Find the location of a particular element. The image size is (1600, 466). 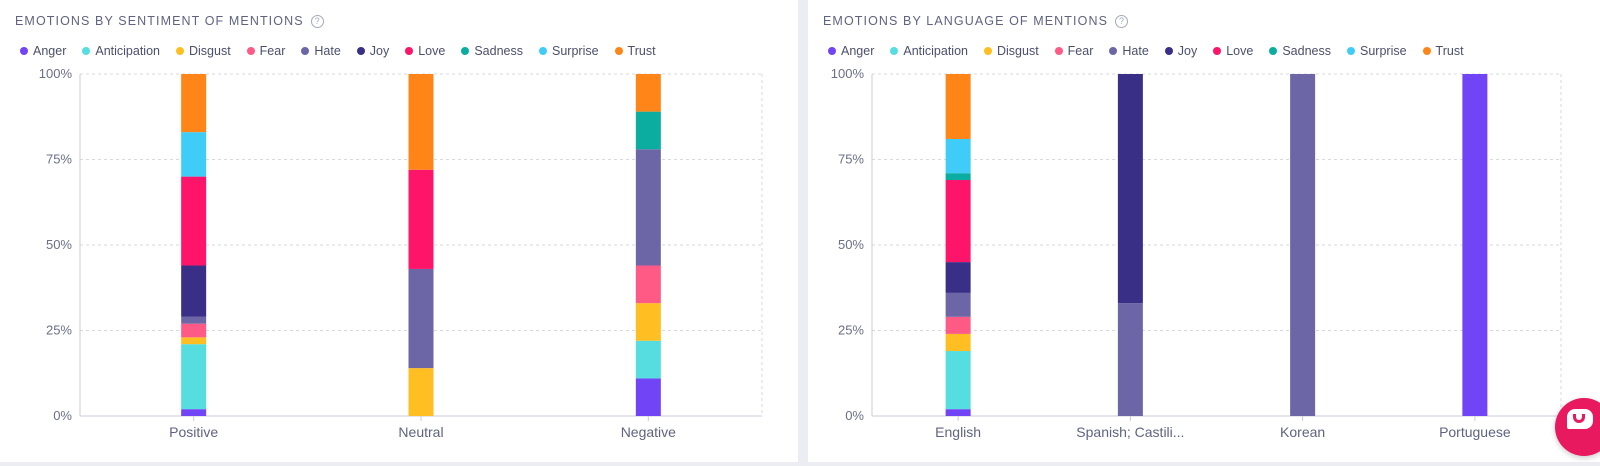

panel-header: EMOTIONS BY LANGUAGE OF MENTIONS ? is located at coordinates (976, 21).